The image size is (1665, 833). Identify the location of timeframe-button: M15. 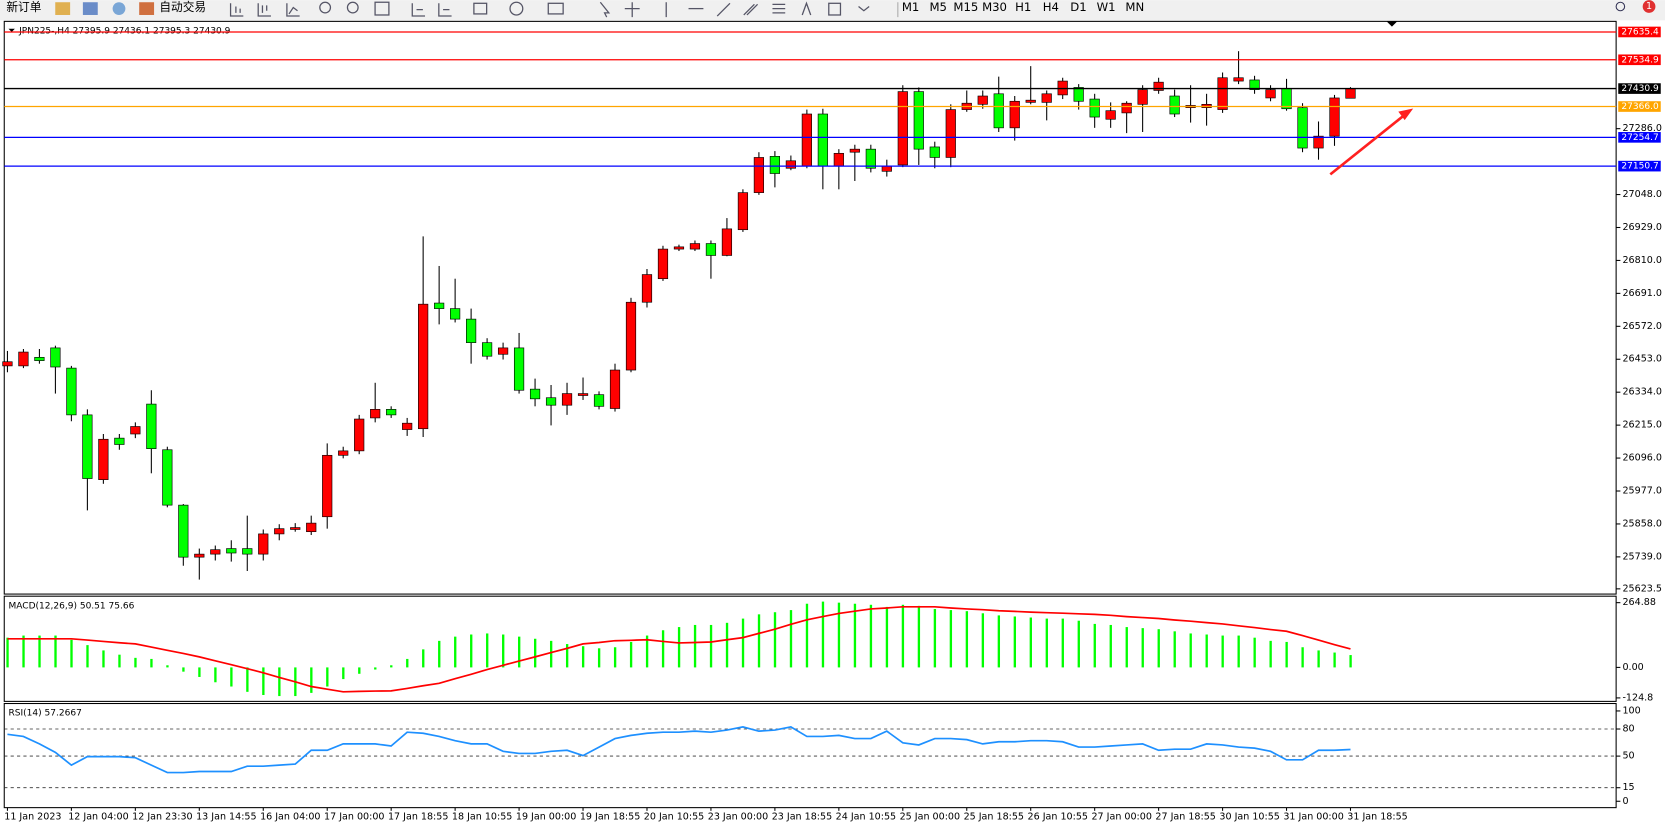
(965, 7).